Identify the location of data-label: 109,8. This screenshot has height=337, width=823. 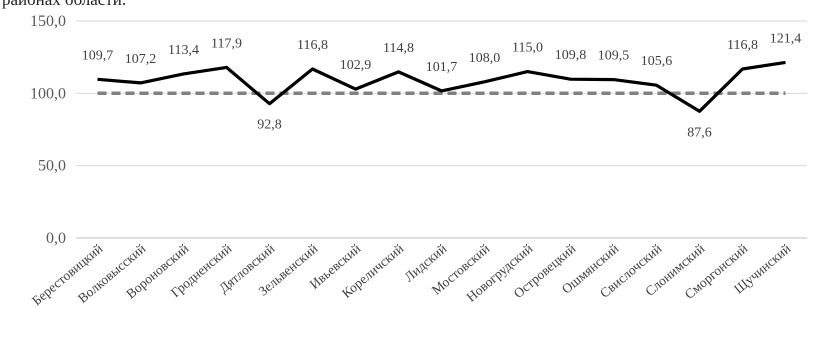
(571, 55).